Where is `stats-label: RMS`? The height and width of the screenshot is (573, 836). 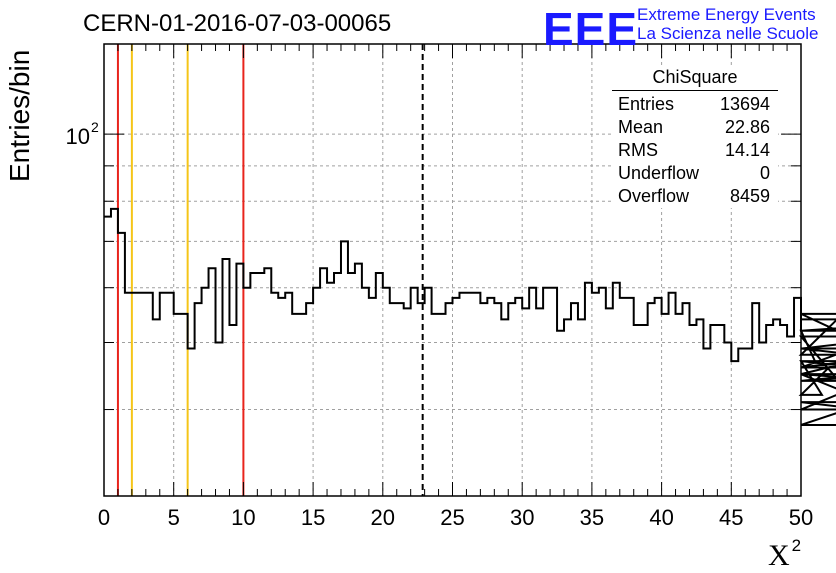 stats-label: RMS is located at coordinates (638, 150).